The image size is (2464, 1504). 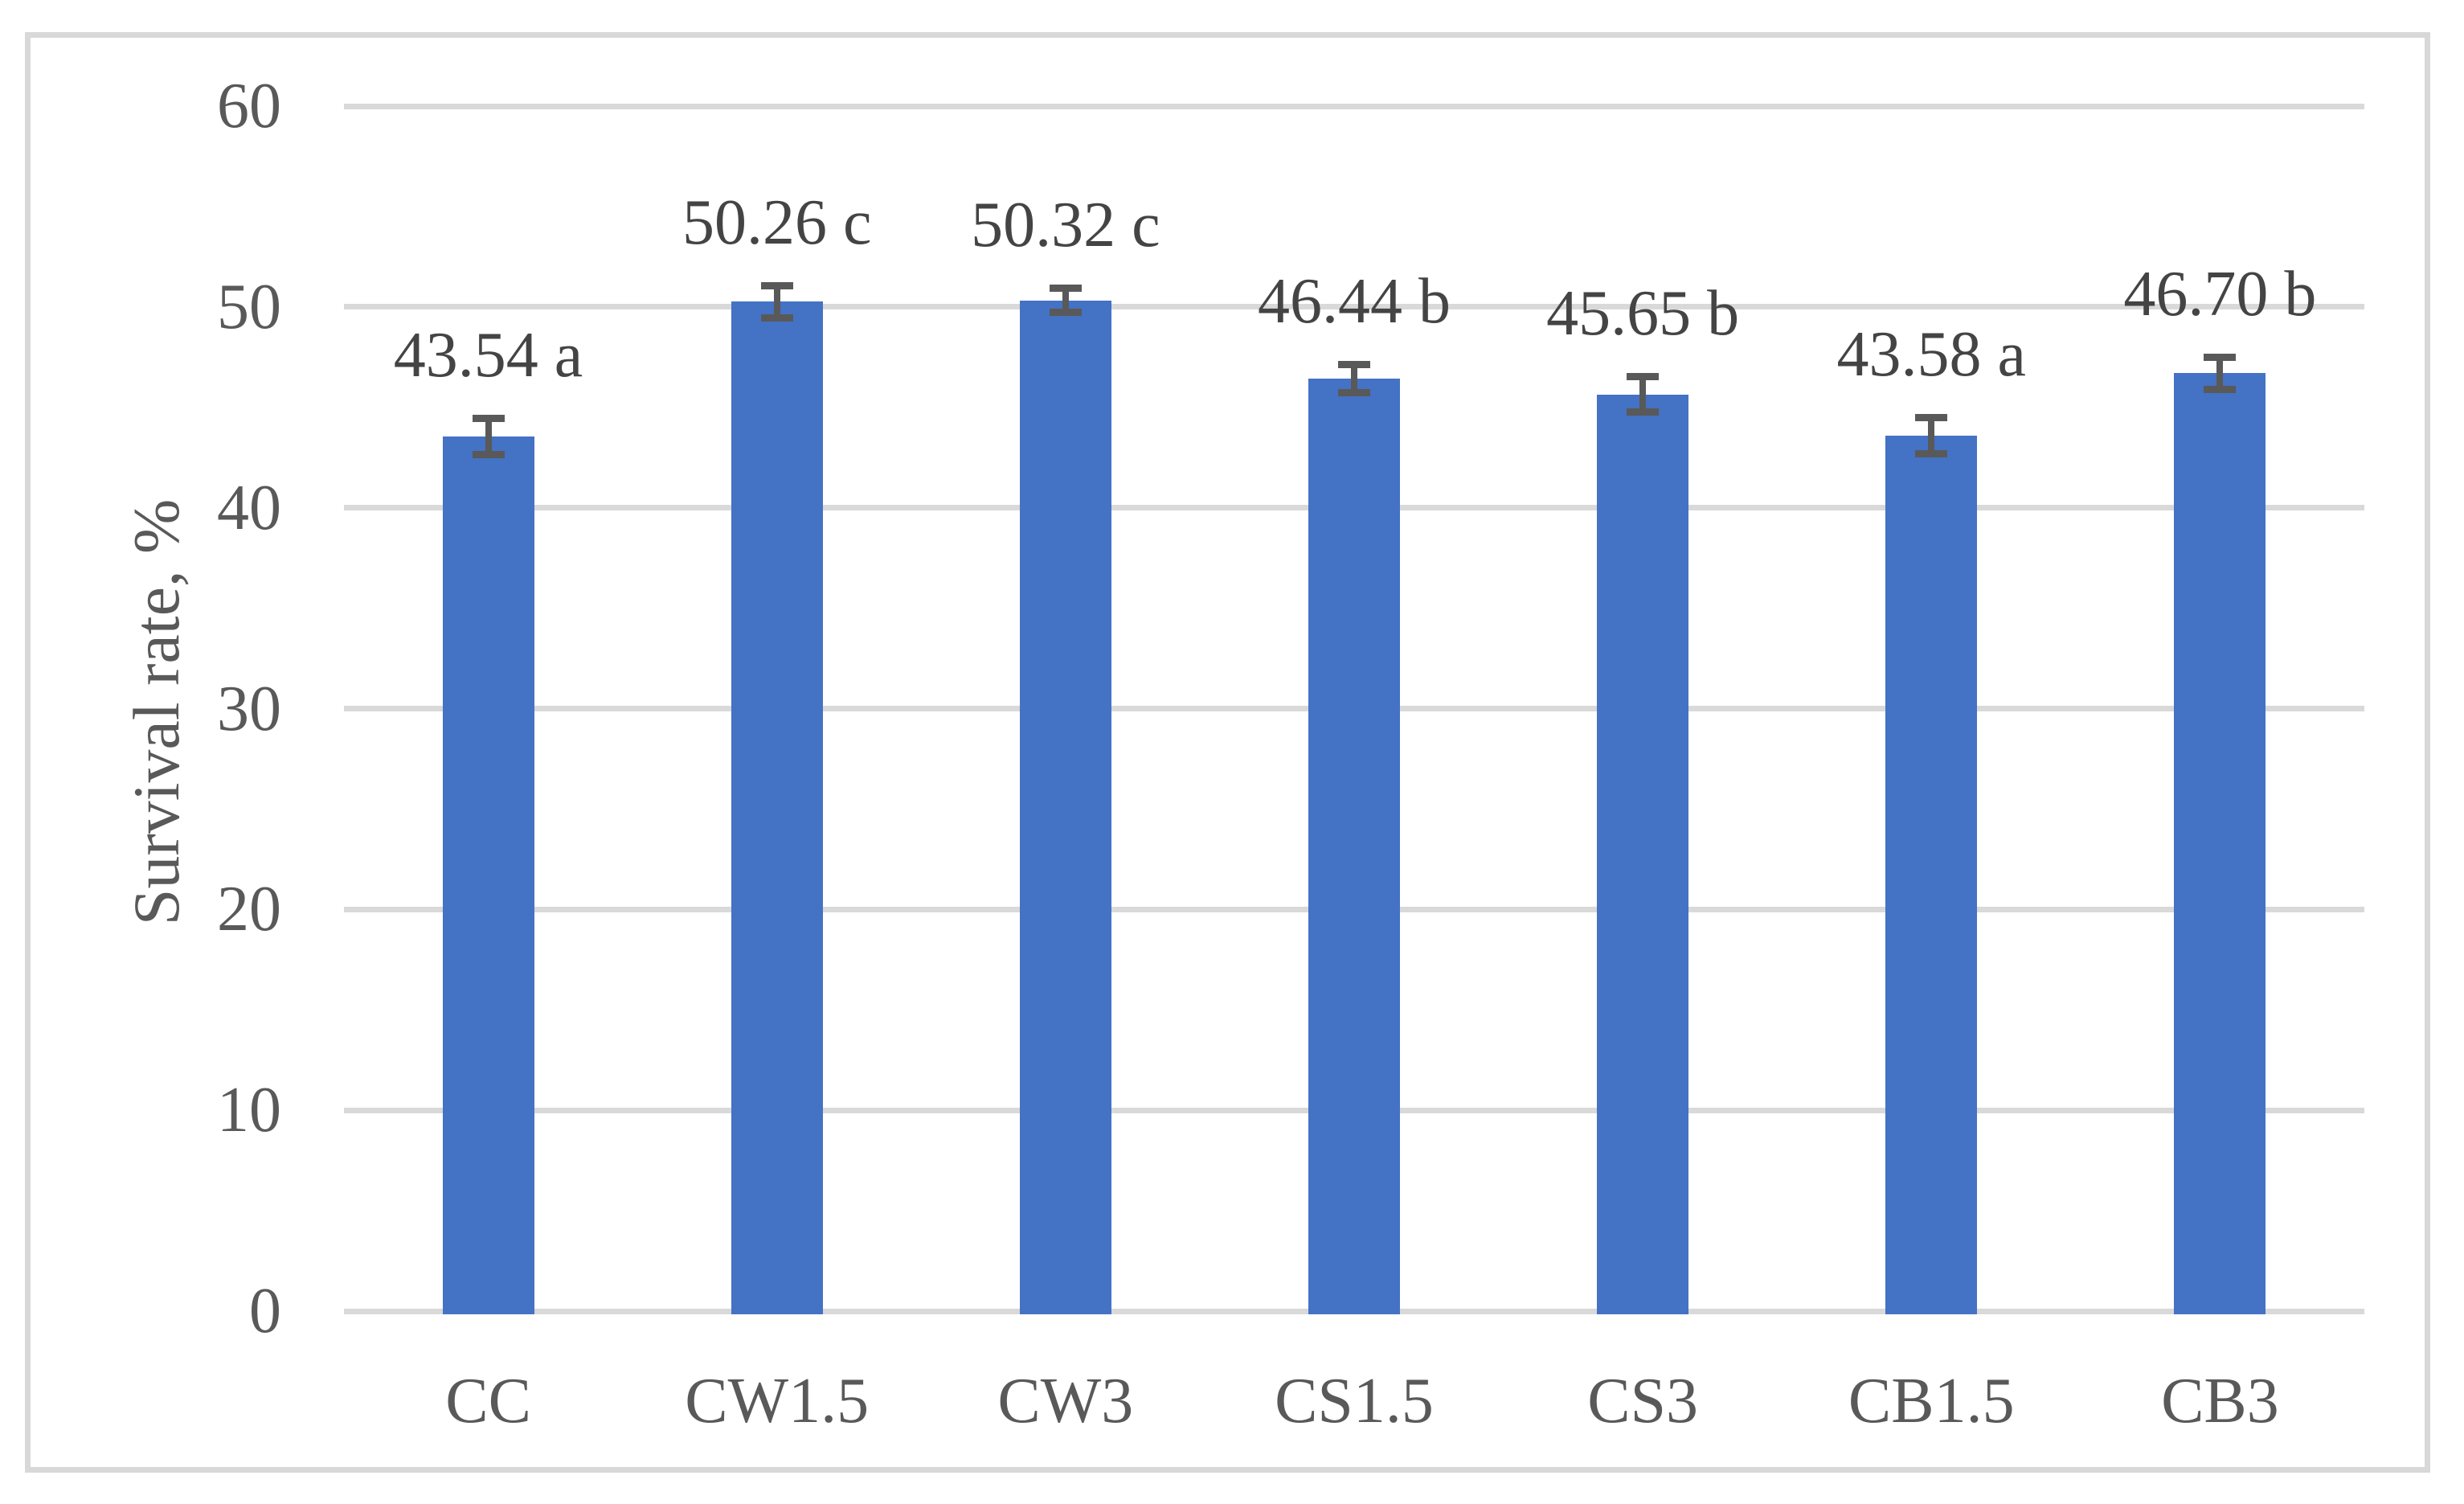 I want to click on y-tick-label: 0, so click(x=265, y=1311).